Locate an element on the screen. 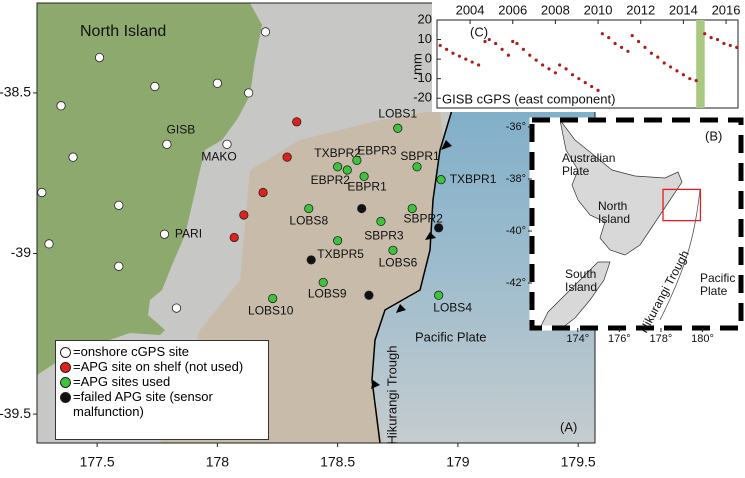 This screenshot has height=478, width=745. y-axis-label: mm is located at coordinates (416, 64).